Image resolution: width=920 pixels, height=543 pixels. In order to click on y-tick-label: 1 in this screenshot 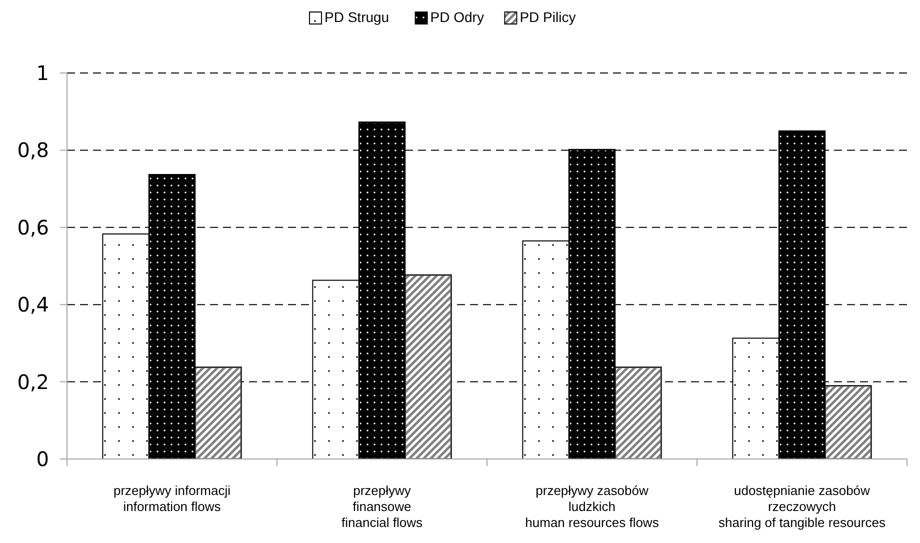, I will do `click(42, 73)`.